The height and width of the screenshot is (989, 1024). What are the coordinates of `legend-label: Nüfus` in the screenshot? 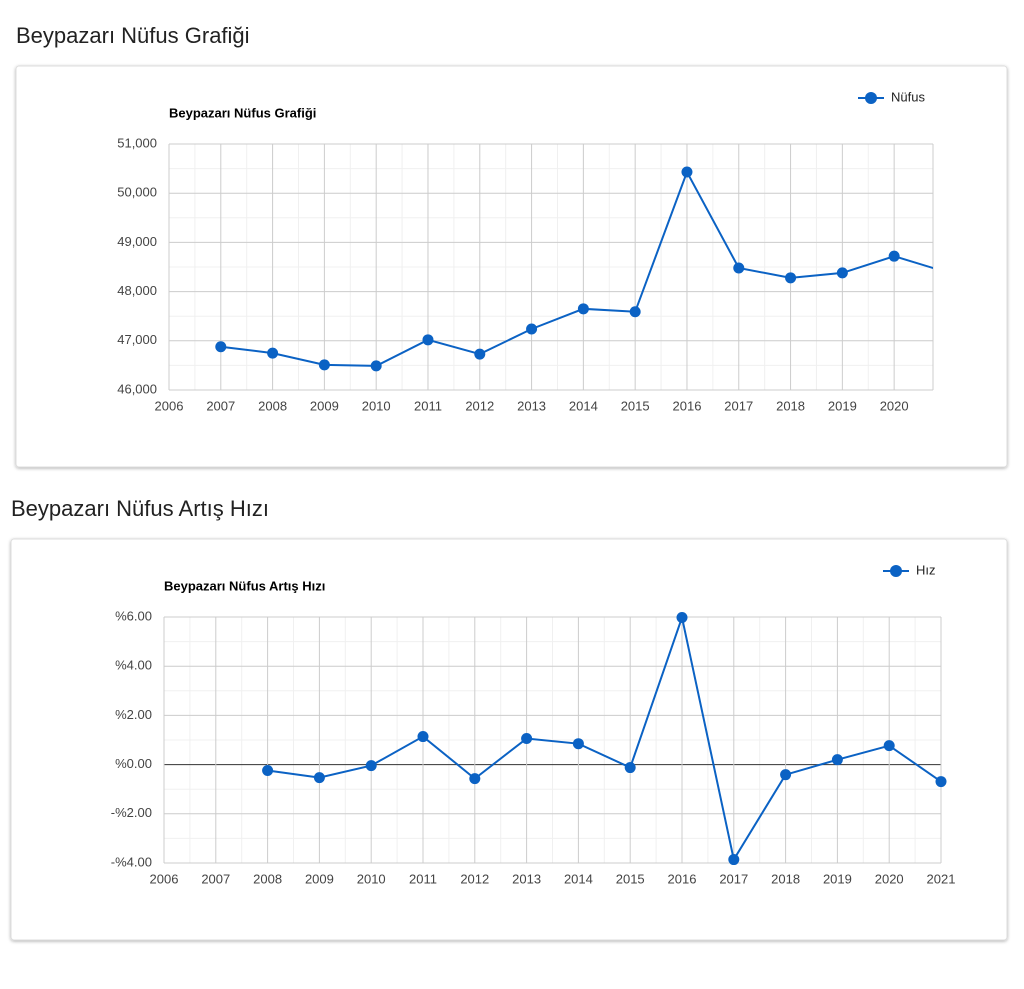 It's located at (908, 96).